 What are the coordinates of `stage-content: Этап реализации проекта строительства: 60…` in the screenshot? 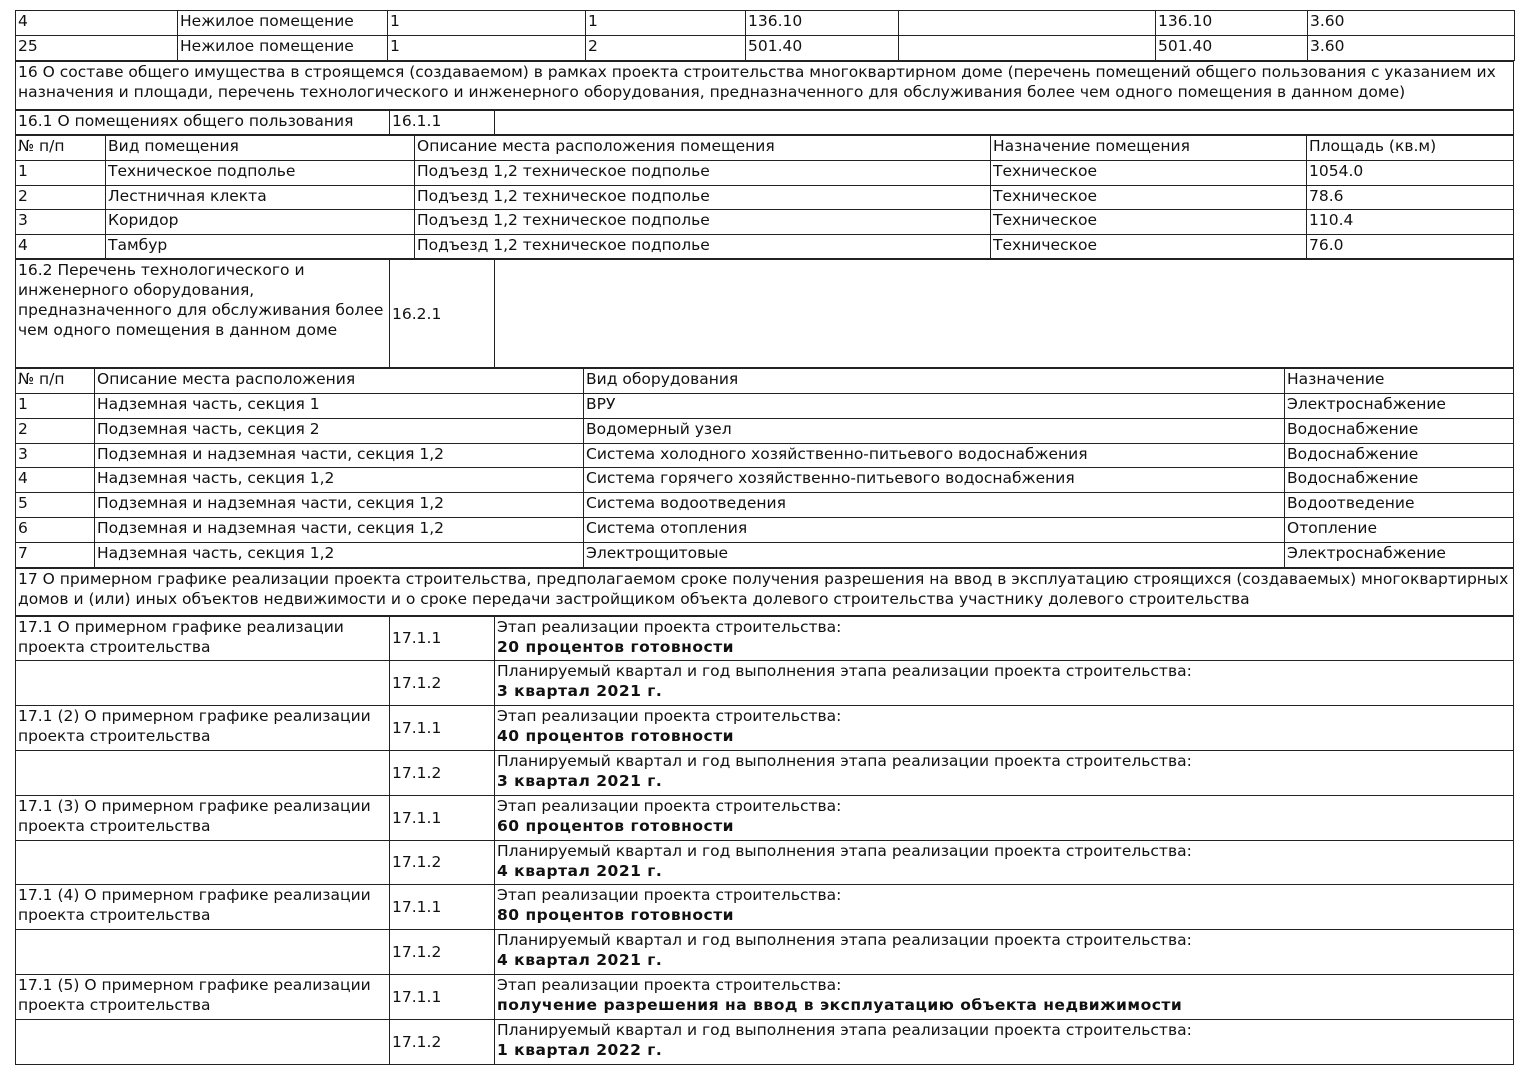 It's located at (1004, 817).